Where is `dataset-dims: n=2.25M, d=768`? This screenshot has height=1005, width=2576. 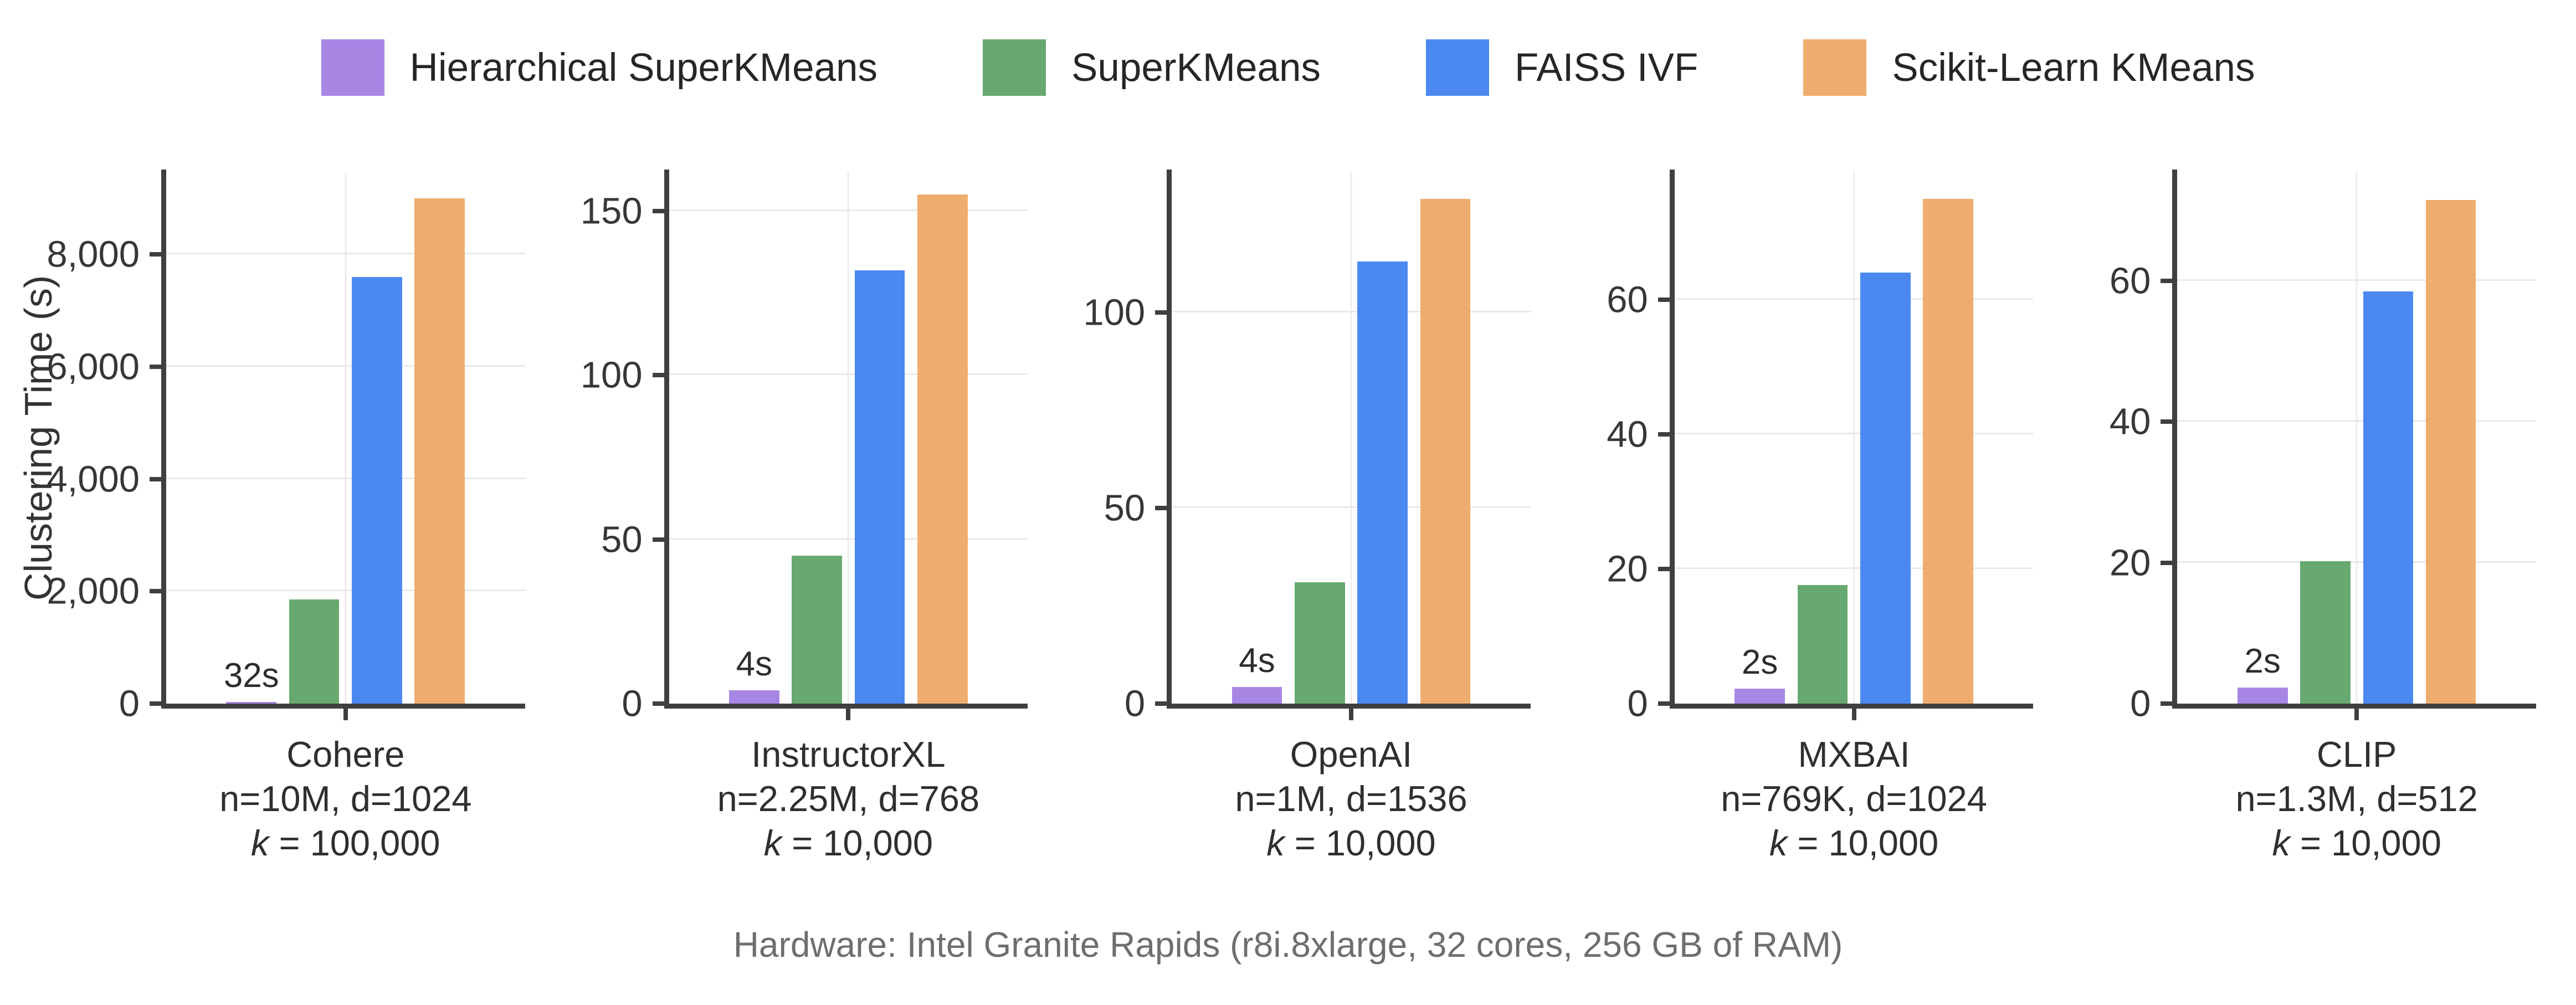 dataset-dims: n=2.25M, d=768 is located at coordinates (848, 798).